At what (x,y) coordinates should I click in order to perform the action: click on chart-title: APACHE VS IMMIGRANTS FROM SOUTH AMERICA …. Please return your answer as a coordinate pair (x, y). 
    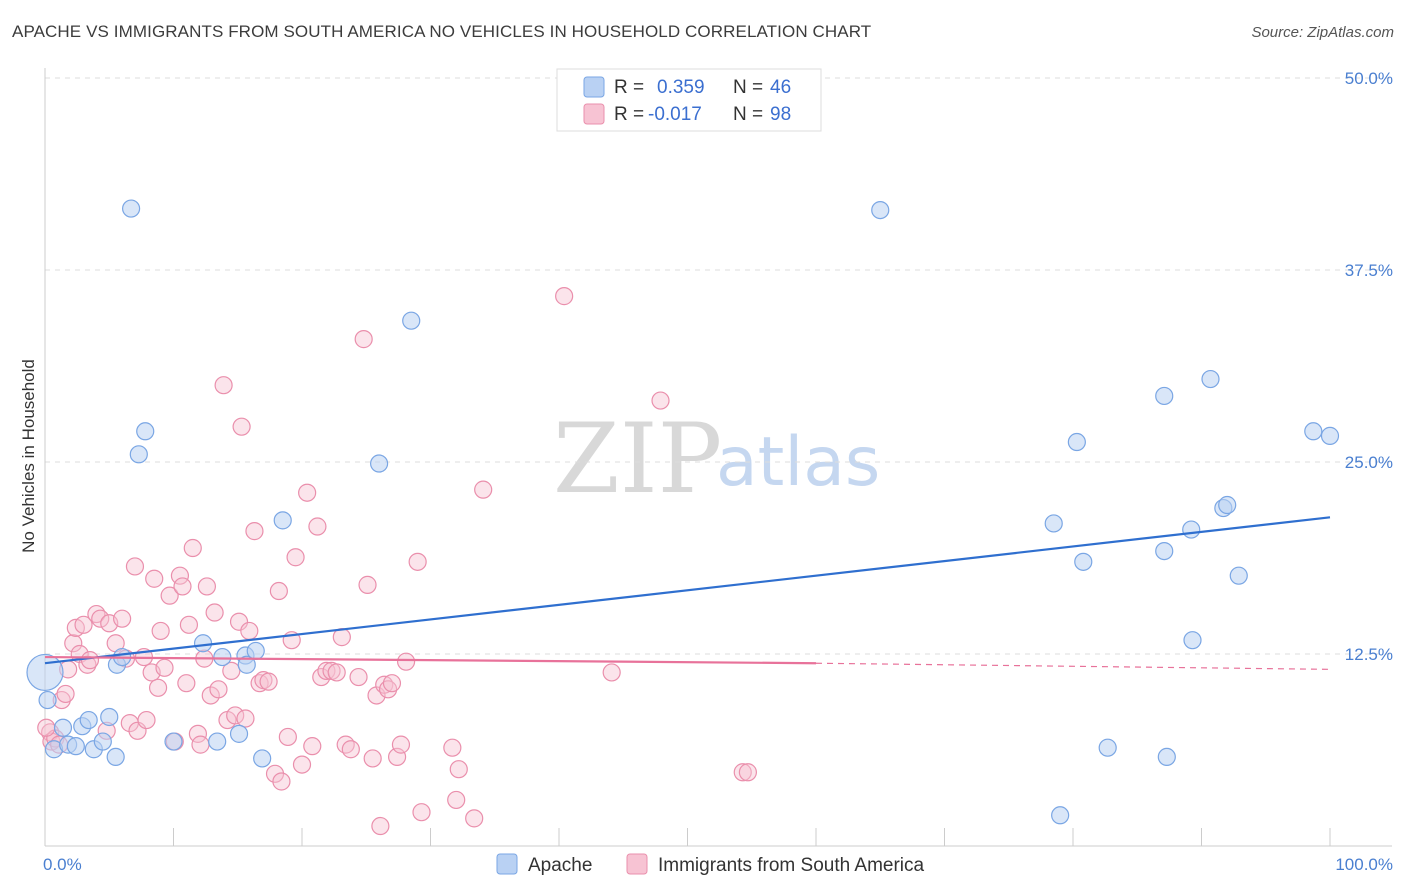
    Looking at the image, I should click on (442, 31).